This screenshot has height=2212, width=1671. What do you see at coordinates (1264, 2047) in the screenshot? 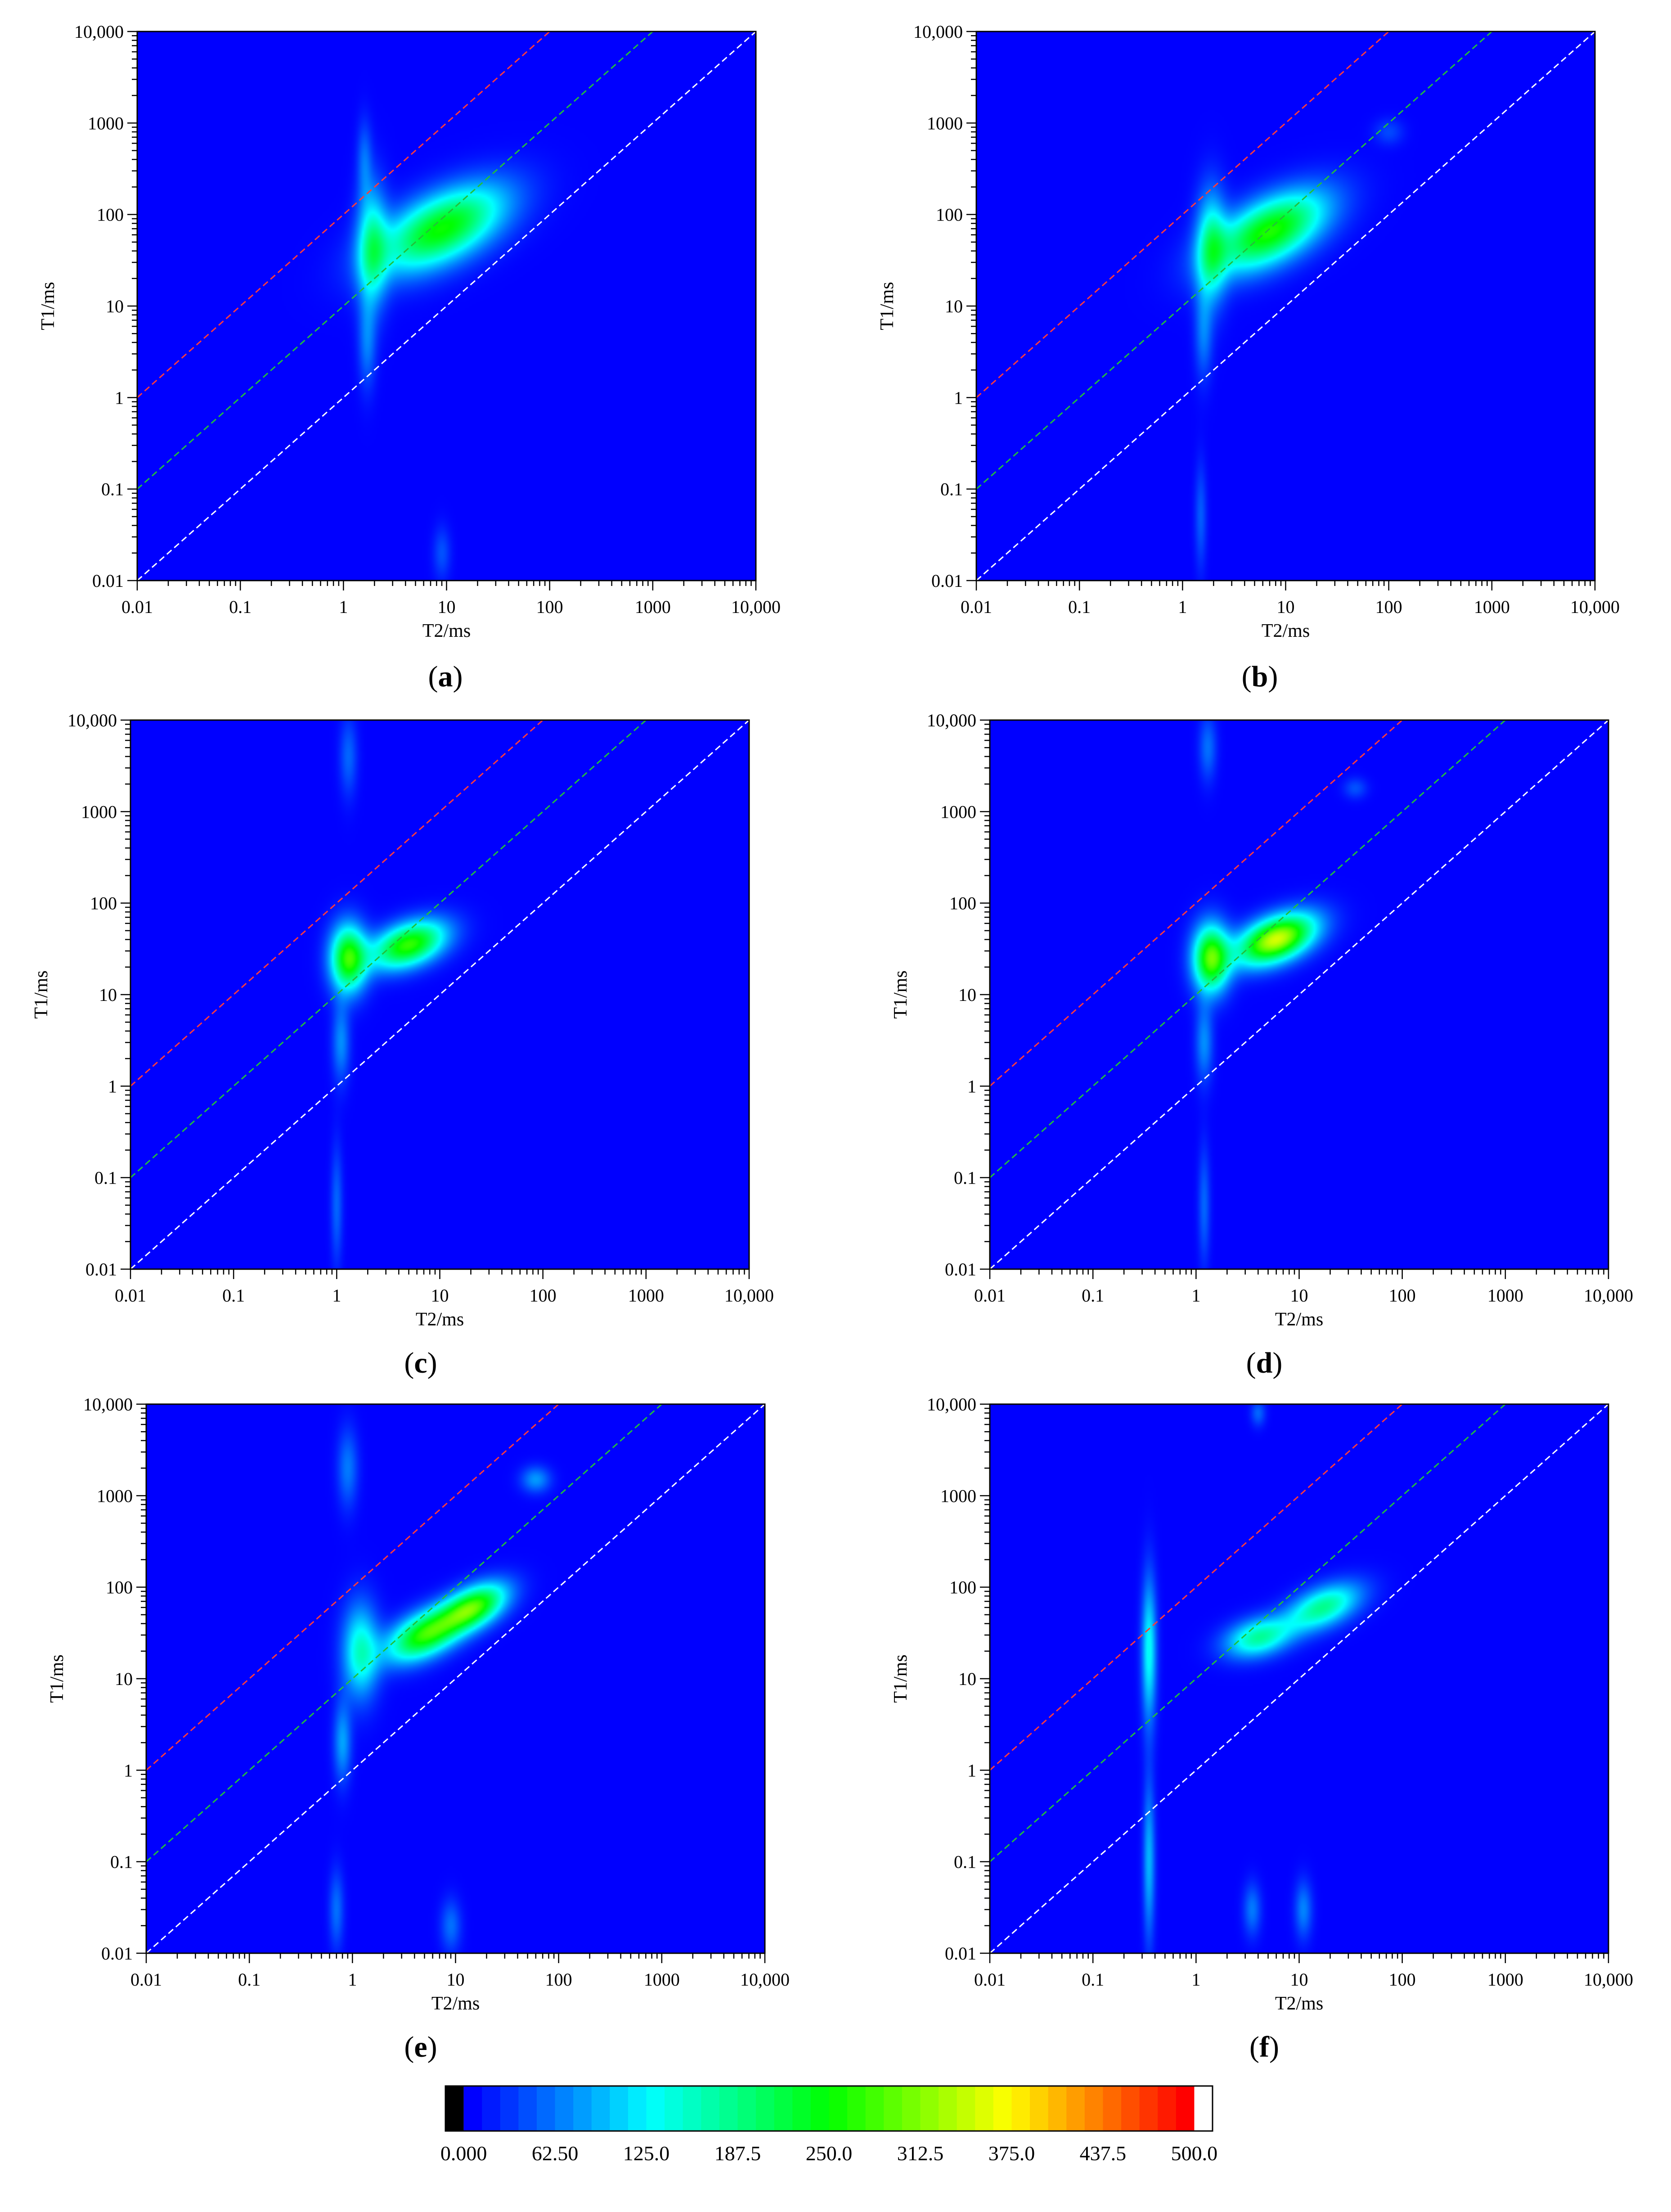
I see `panel-caption: (f)` at bounding box center [1264, 2047].